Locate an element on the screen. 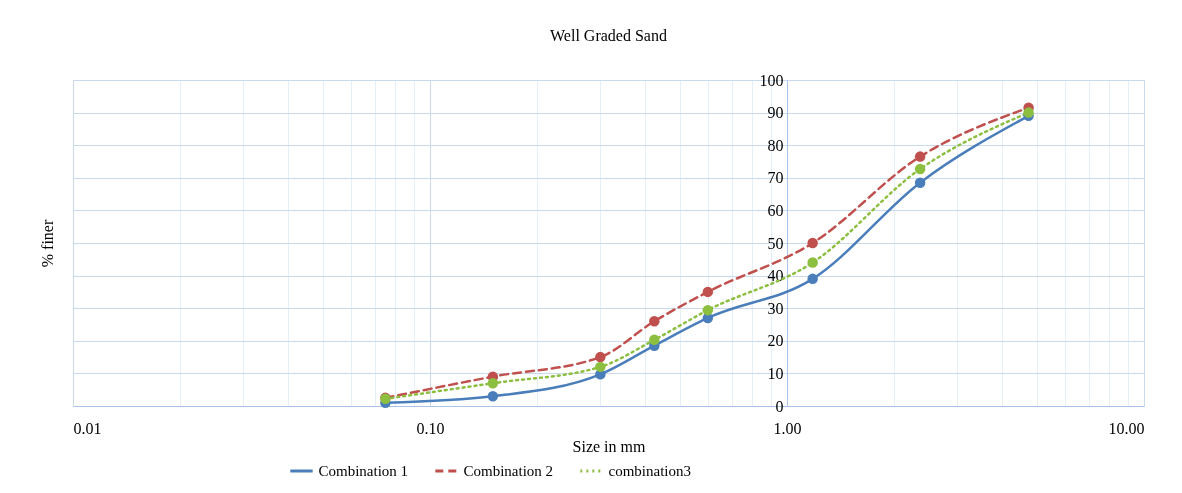 The image size is (1182, 493). y-tick-label: 0 is located at coordinates (779, 406).